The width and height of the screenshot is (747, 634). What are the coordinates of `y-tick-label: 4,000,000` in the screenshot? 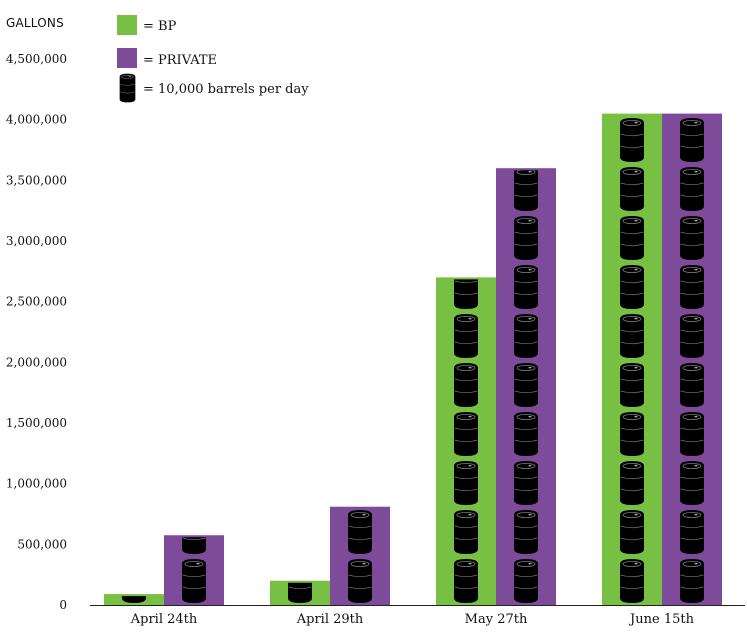 It's located at (36, 120).